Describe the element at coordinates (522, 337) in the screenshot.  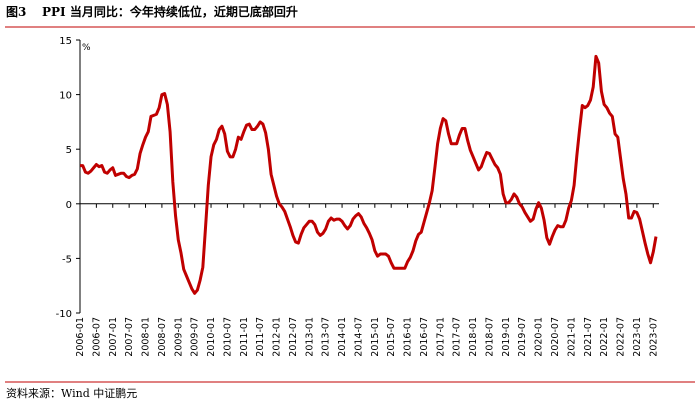
I see `x-tick-label: 2019-07` at that location.